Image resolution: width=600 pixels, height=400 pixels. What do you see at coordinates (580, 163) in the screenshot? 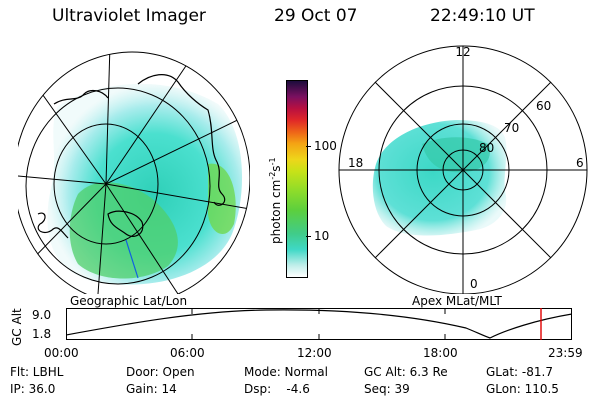
I see `mlt-label-6: 6` at bounding box center [580, 163].